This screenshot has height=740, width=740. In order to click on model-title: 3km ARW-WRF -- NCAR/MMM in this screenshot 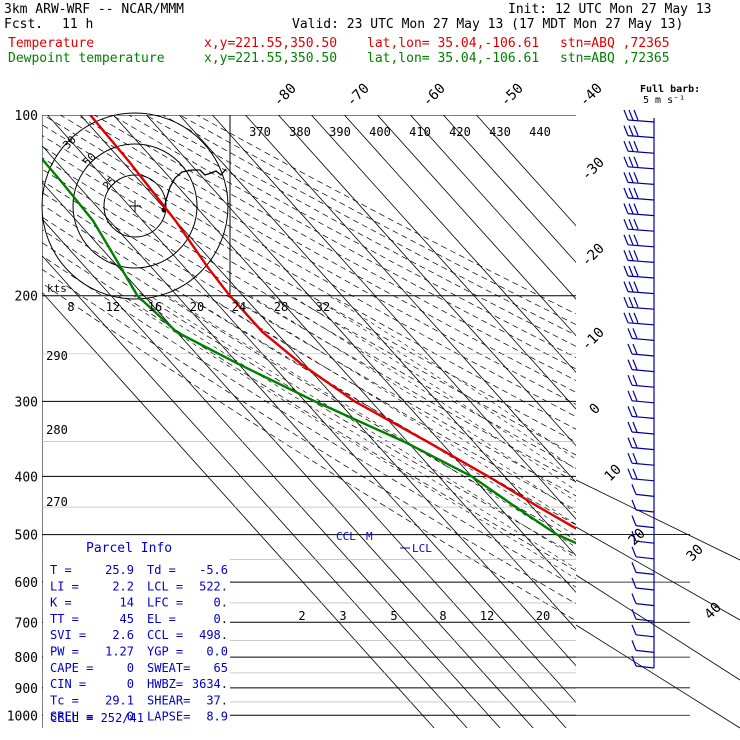, I will do `click(94, 9)`.